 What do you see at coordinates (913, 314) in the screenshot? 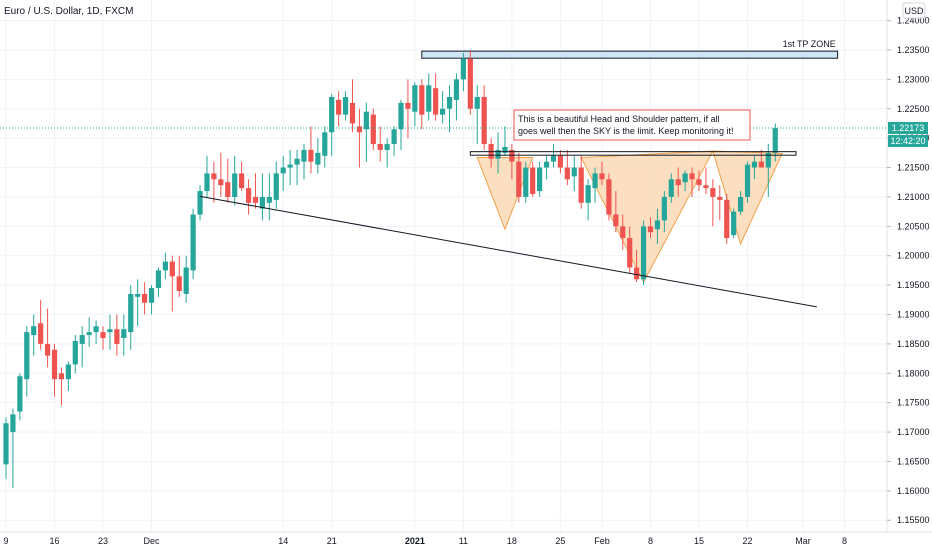
I see `price-tick-label: 1.19000` at bounding box center [913, 314].